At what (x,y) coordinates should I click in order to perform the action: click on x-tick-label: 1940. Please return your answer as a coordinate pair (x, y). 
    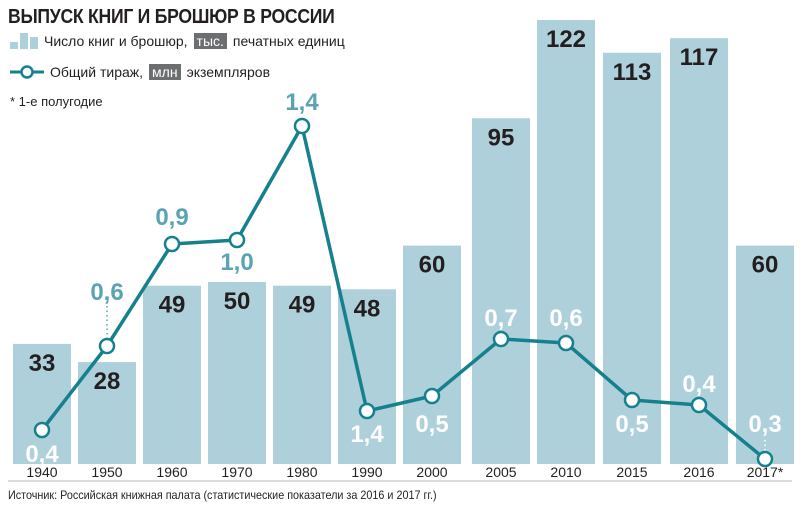
    Looking at the image, I should click on (41, 472).